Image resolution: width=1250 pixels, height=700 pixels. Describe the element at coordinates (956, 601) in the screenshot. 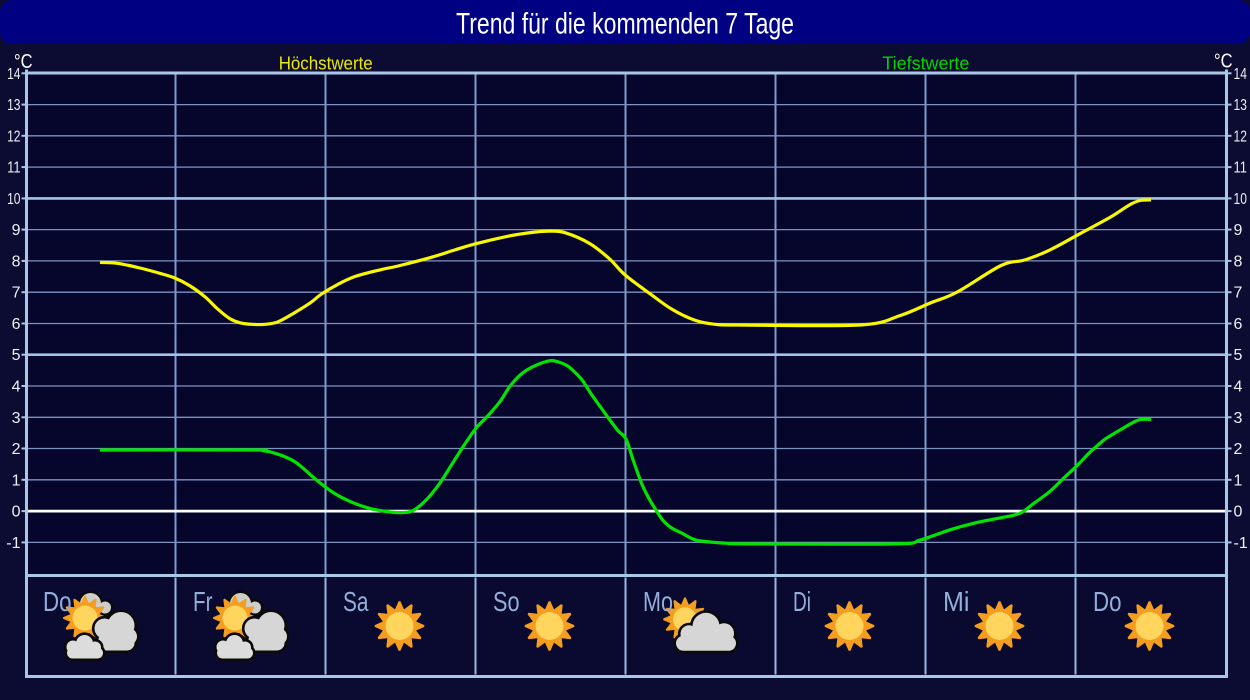

I see `svg-text: Mi` at that location.